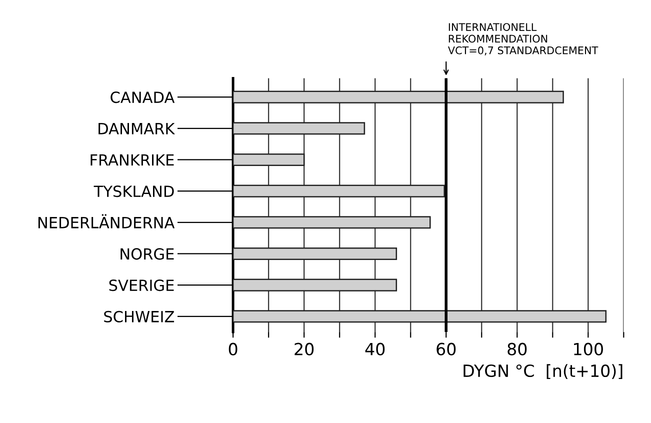  Describe the element at coordinates (543, 372) in the screenshot. I see `x-axis-title: DYGN °C [n(t+10)]` at that location.